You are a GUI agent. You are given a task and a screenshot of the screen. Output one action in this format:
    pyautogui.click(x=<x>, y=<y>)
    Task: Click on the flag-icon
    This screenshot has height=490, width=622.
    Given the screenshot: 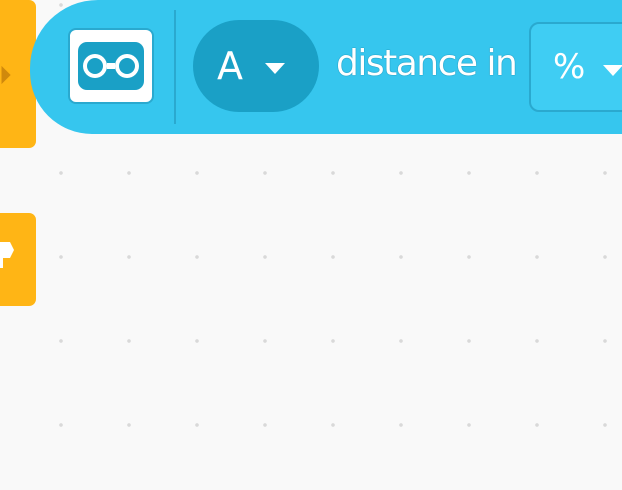 What is the action you would take?
    pyautogui.click(x=7, y=255)
    